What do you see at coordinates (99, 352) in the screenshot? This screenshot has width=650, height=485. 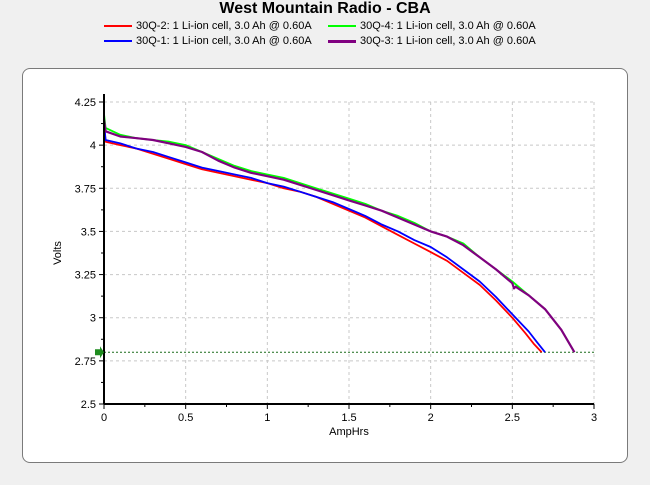 I see `cutoff-marker-icon` at bounding box center [99, 352].